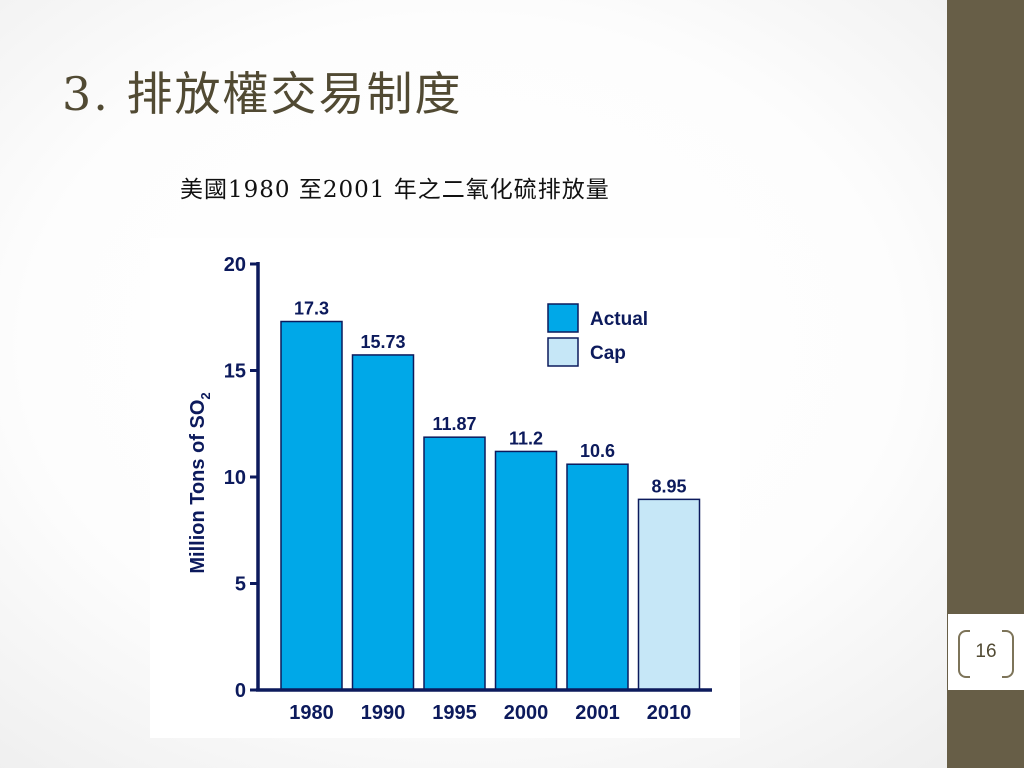 This screenshot has width=1024, height=768. I want to click on bar-1990, so click(383, 522).